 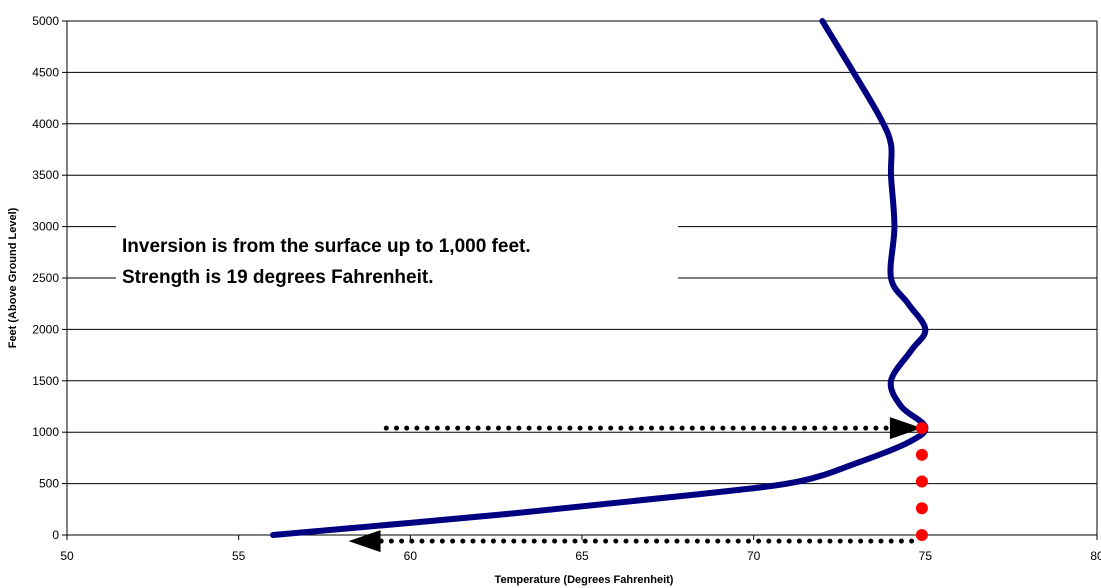 What do you see at coordinates (754, 556) in the screenshot?
I see `x-tick-label-4: 70` at bounding box center [754, 556].